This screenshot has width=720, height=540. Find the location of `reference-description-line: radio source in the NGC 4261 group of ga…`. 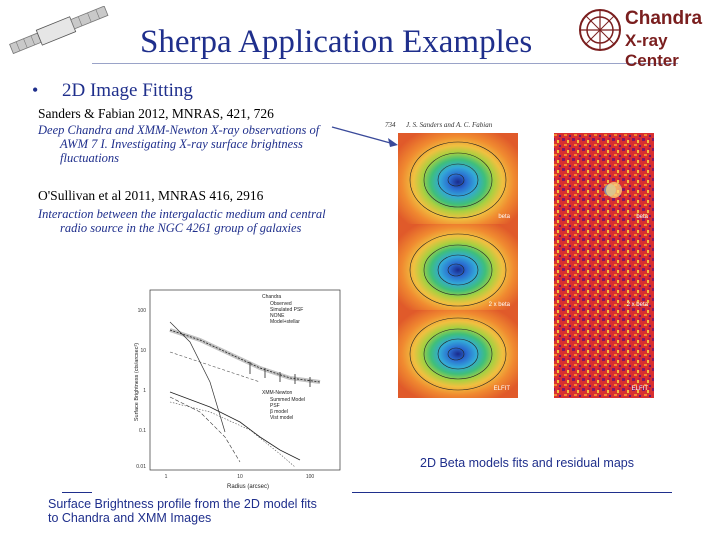

reference-description-line: radio source in the NGC 4261 group of ga… is located at coordinates (181, 228).